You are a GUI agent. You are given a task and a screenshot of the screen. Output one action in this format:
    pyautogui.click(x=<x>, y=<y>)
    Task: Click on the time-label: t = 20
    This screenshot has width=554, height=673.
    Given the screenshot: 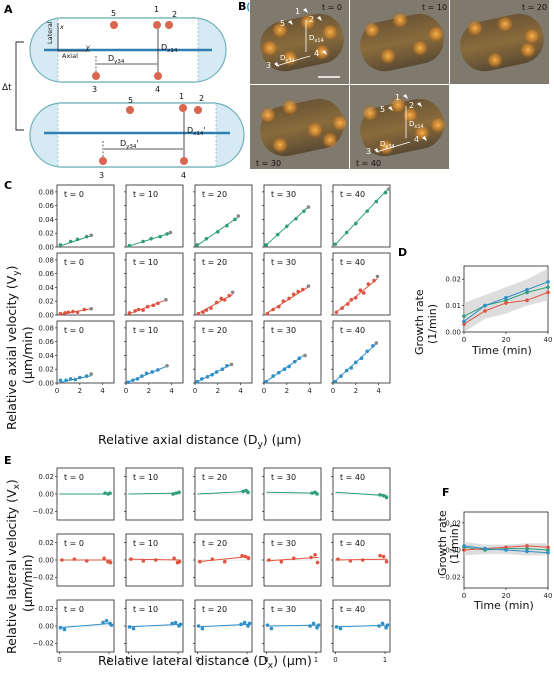 What is the action you would take?
    pyautogui.click(x=214, y=543)
    